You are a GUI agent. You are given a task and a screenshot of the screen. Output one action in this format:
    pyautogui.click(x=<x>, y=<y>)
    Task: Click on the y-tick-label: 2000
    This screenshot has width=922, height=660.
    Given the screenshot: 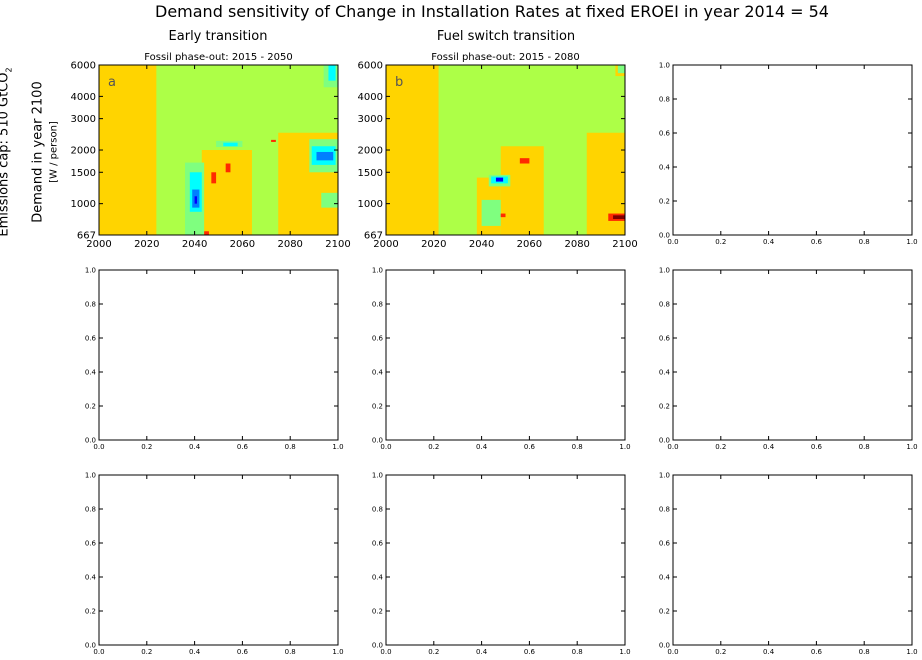 What is the action you would take?
    pyautogui.click(x=370, y=151)
    